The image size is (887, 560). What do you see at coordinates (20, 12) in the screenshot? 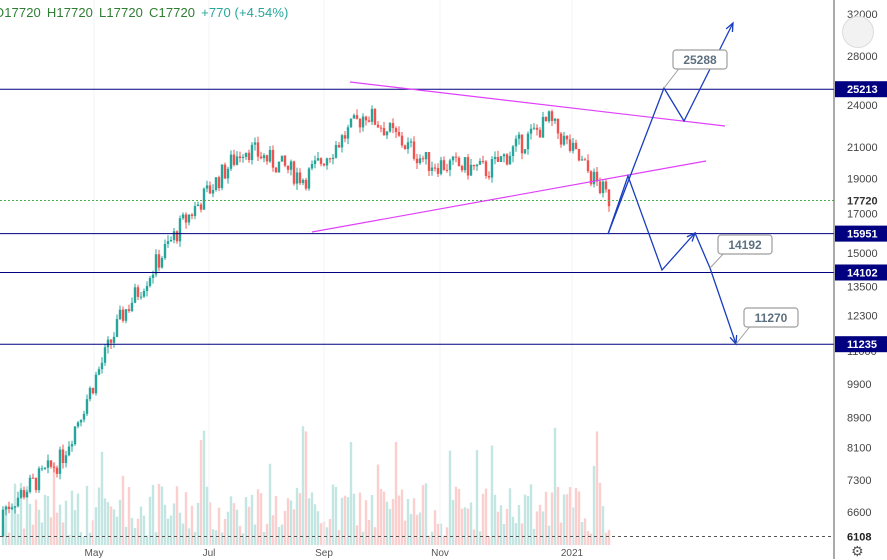
I see `open-value: O17720` at bounding box center [20, 12].